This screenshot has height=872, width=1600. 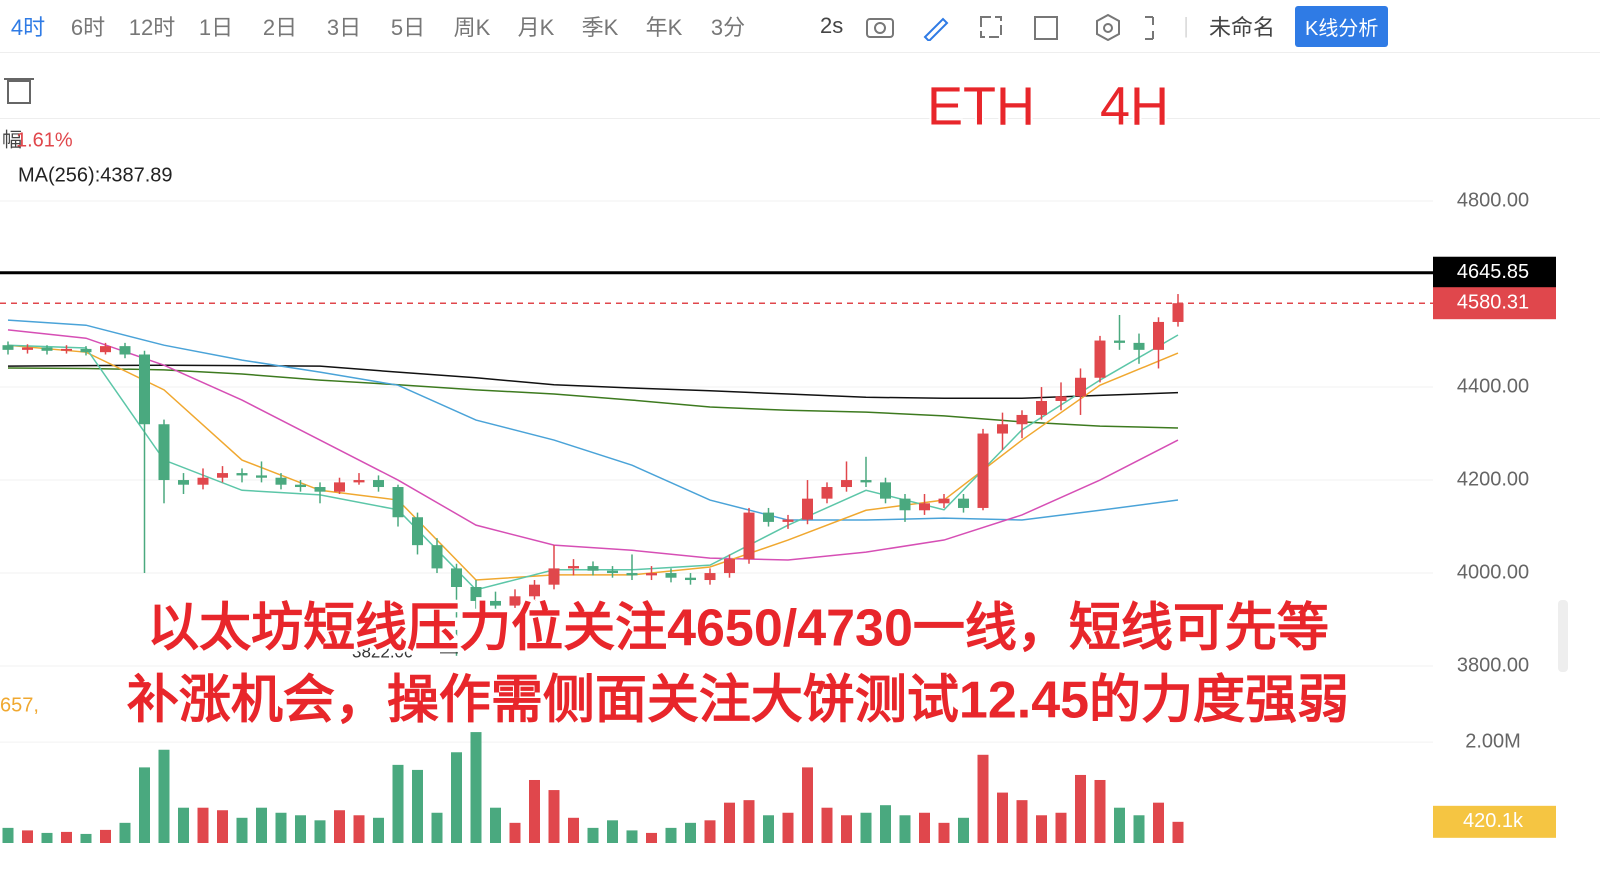 I want to click on change-label: 幅, so click(x=12, y=139).